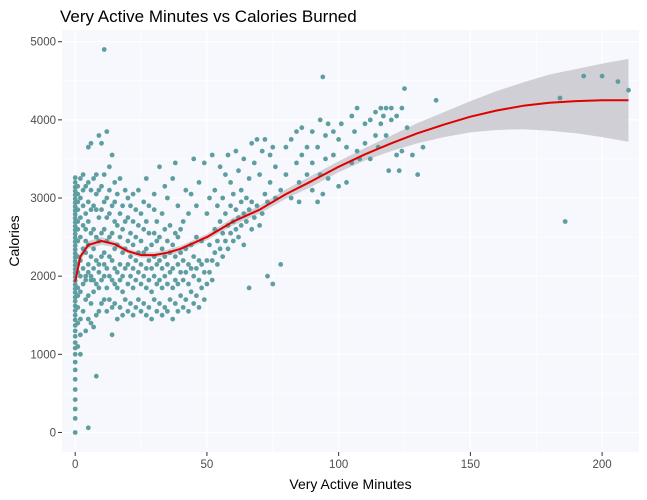 This screenshot has height=500, width=647. Describe the element at coordinates (46, 238) in the screenshot. I see `y-axis-ticks: 0 1000 2000 3000 4000 5000` at that location.